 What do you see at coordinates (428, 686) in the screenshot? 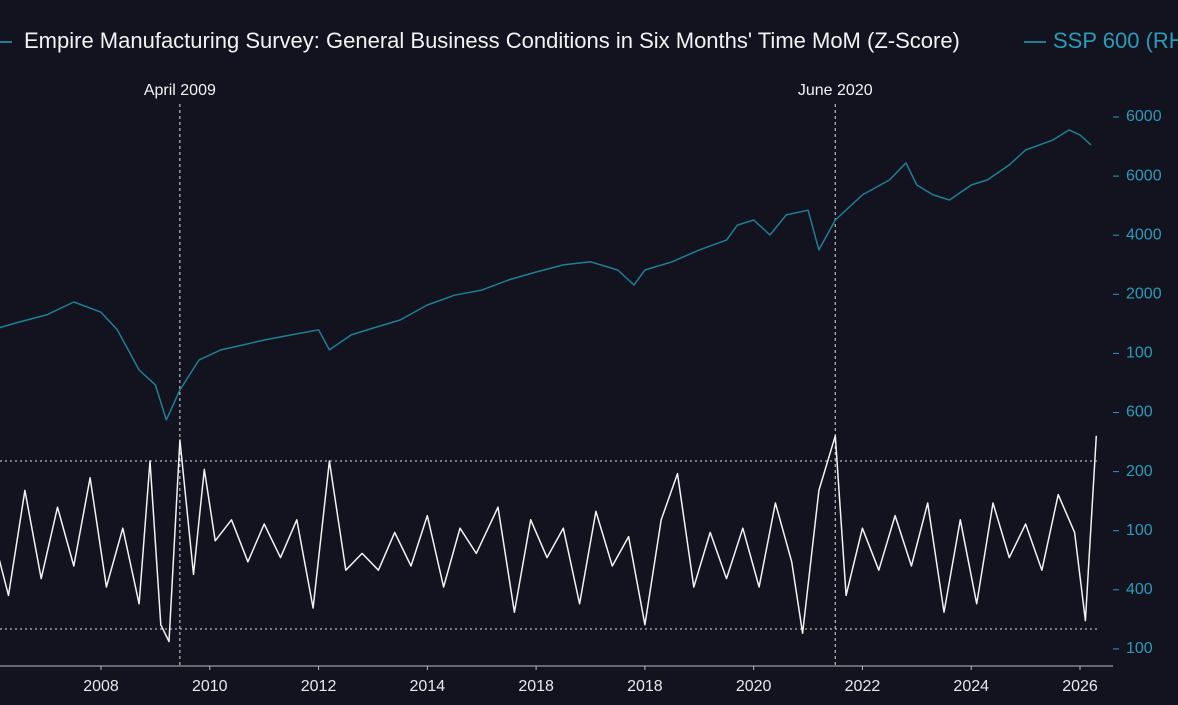
I see `x-tick-label: 2014` at bounding box center [428, 686].